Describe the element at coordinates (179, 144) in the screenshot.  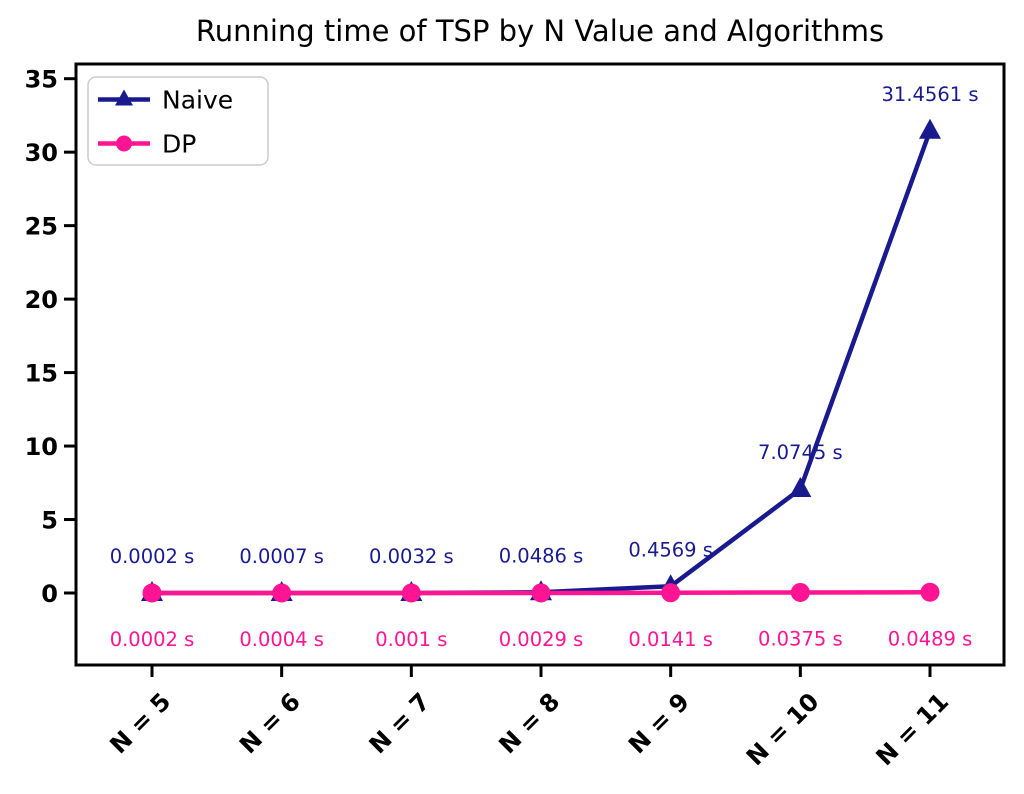
I see `legend-label-dp: DP` at that location.